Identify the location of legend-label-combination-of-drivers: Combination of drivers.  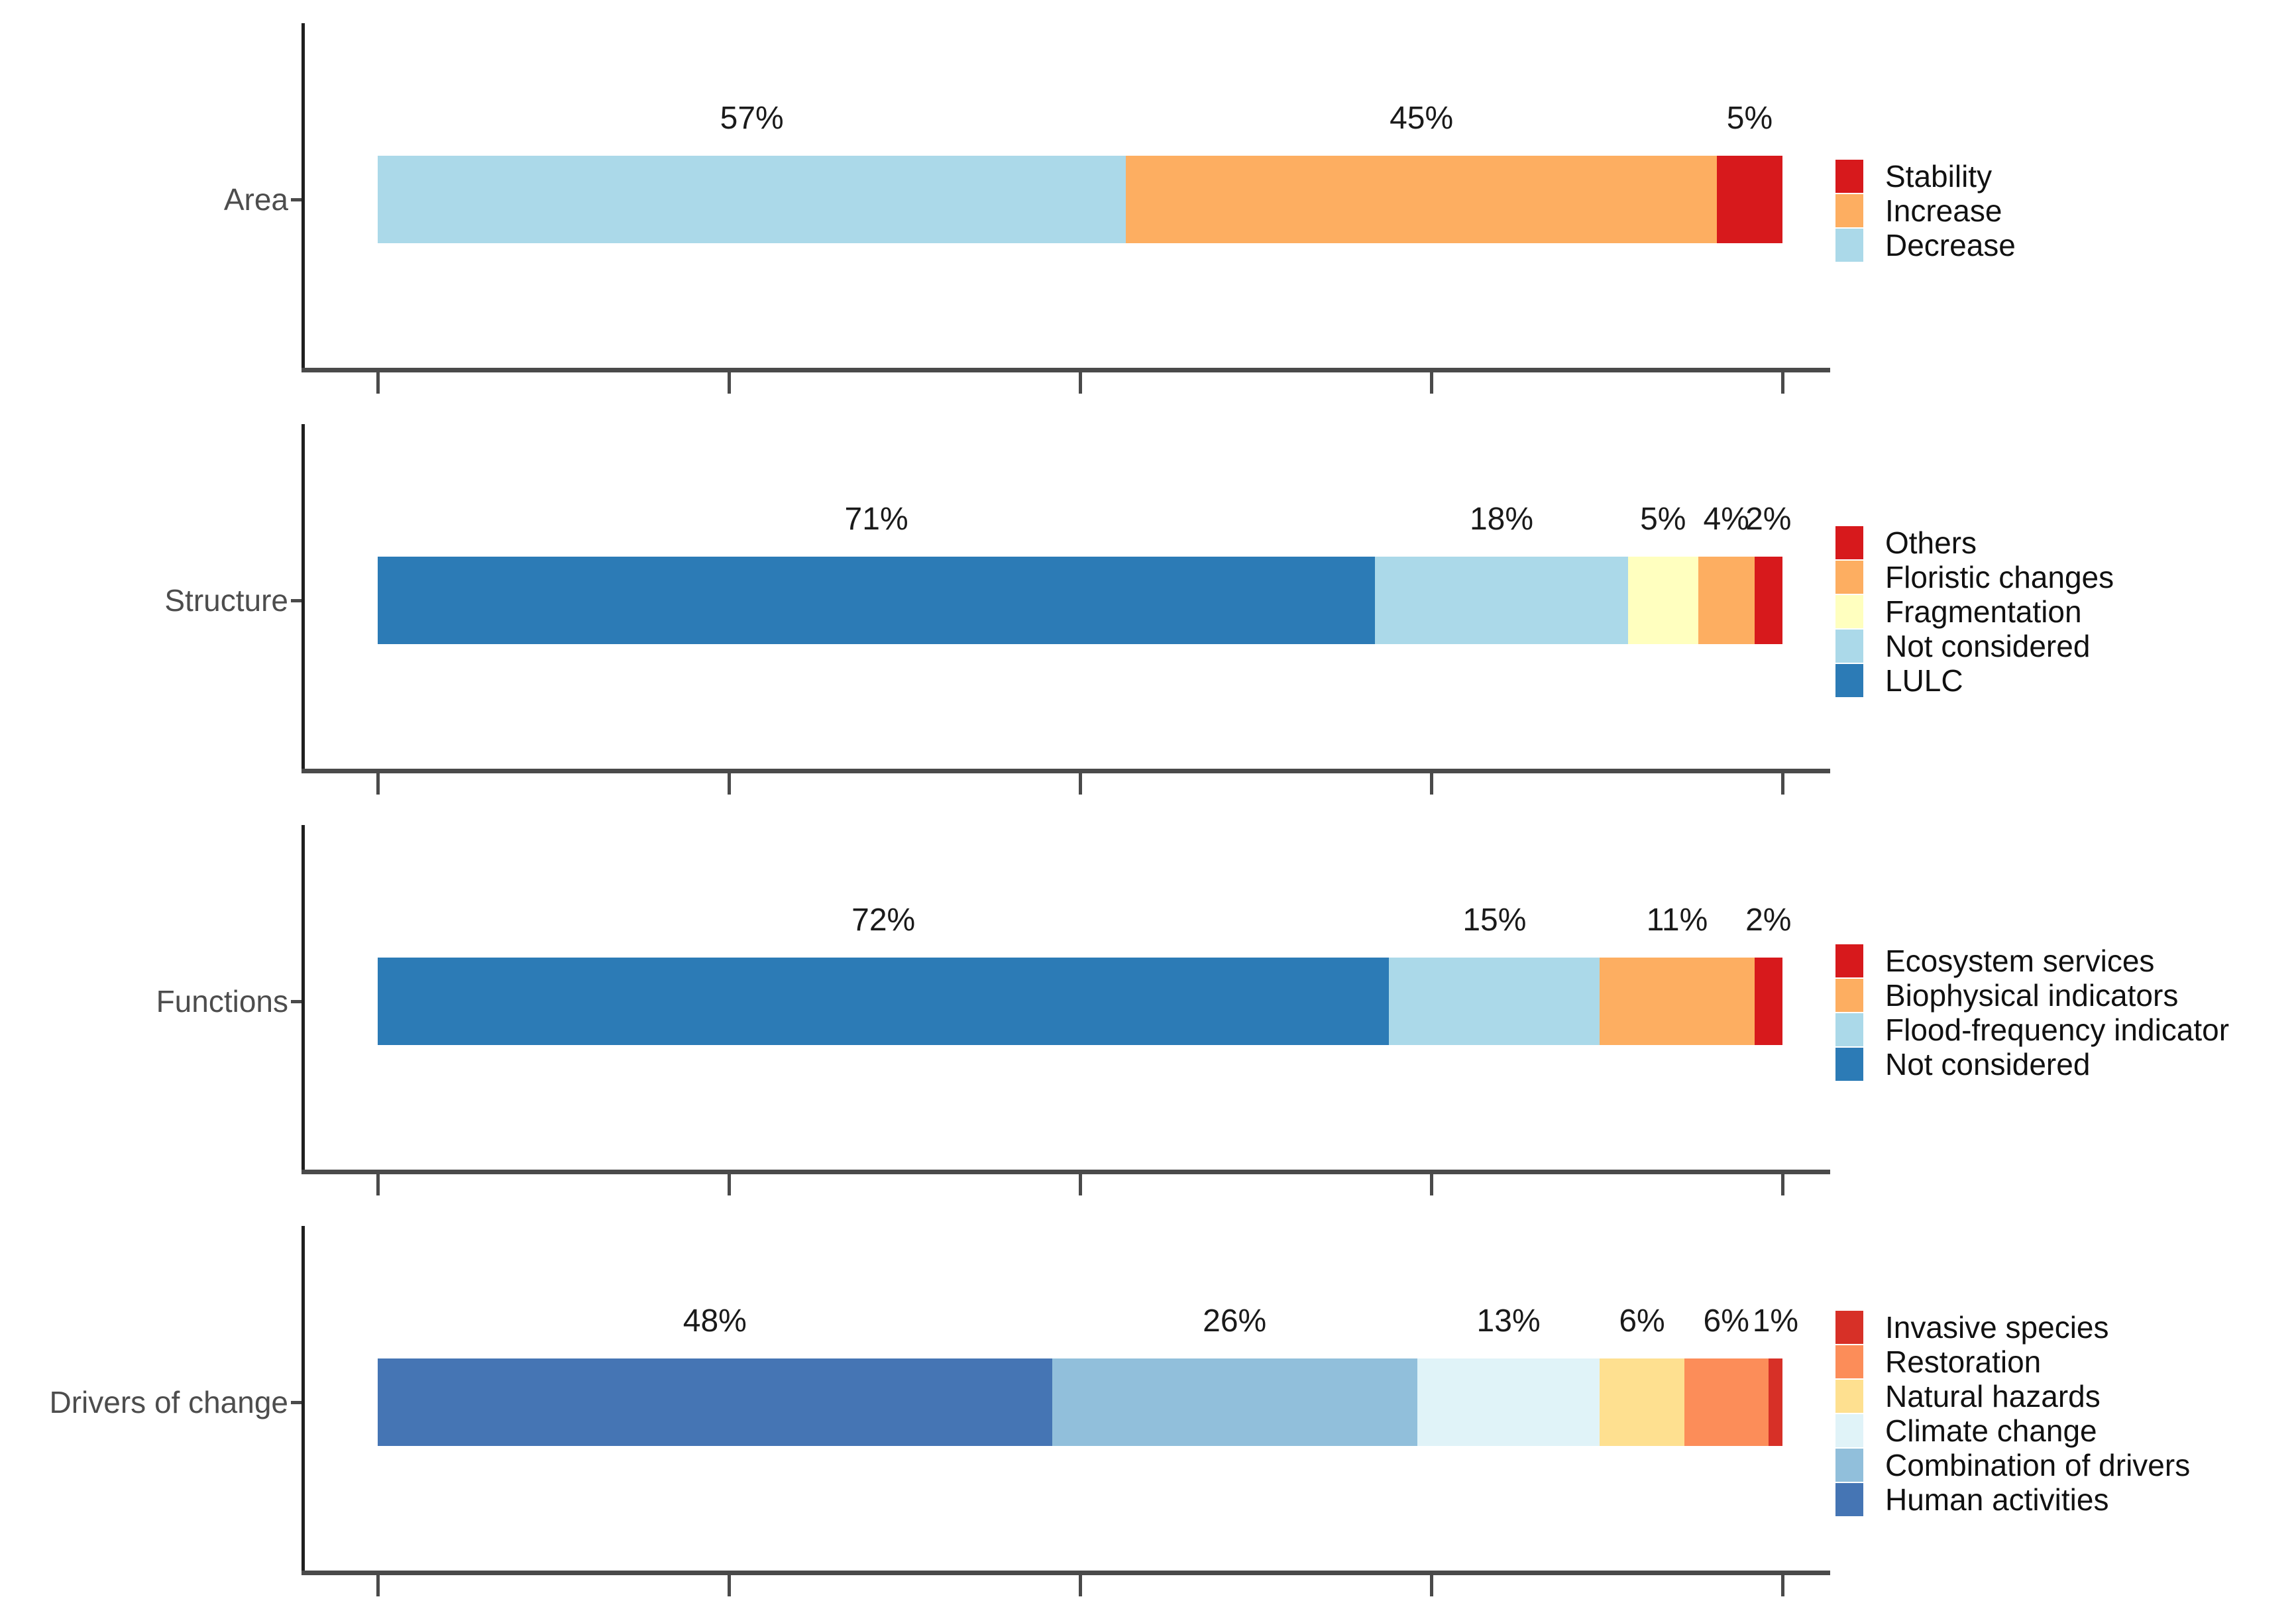
(2038, 1465).